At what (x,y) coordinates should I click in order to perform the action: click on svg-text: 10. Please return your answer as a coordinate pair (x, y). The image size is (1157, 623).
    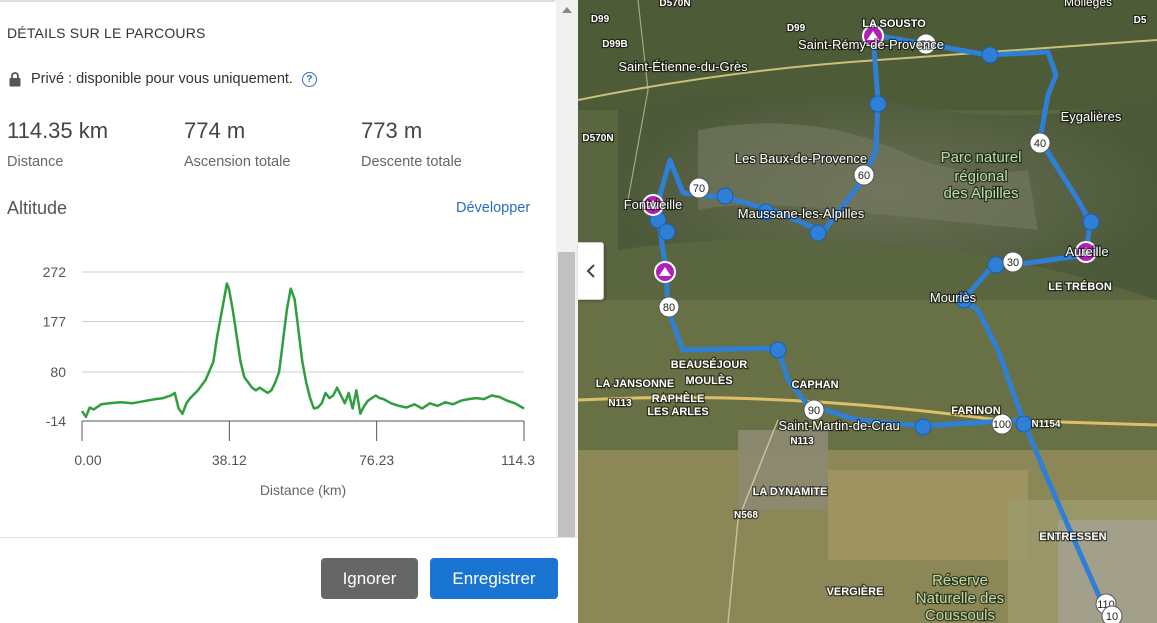
    Looking at the image, I should click on (1112, 617).